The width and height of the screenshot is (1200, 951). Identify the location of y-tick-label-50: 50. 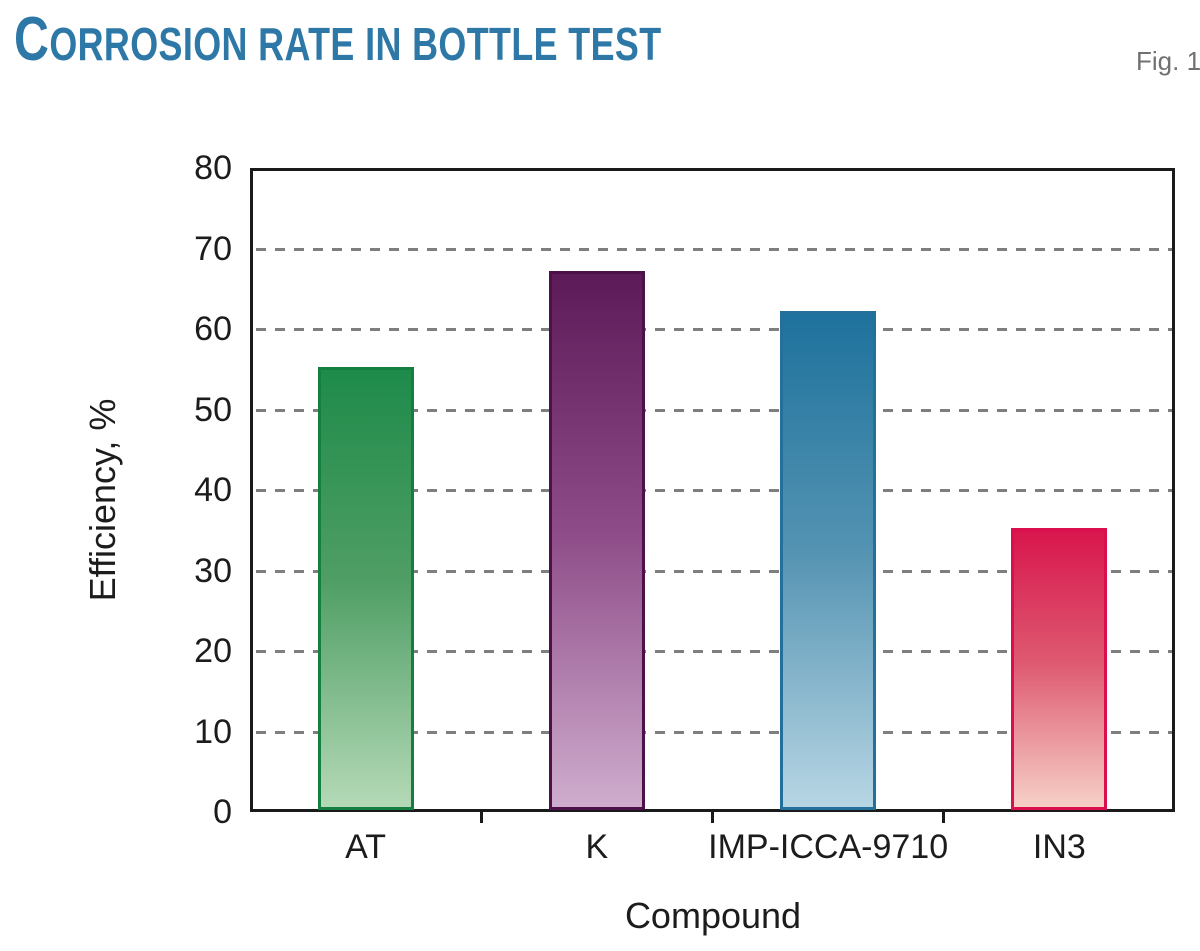
(213, 409).